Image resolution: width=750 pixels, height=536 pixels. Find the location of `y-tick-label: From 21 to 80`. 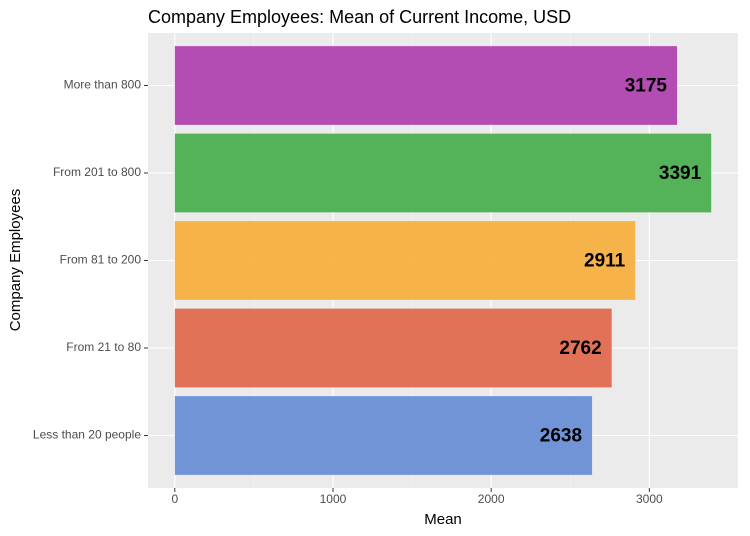

y-tick-label: From 21 to 80 is located at coordinates (103, 347).